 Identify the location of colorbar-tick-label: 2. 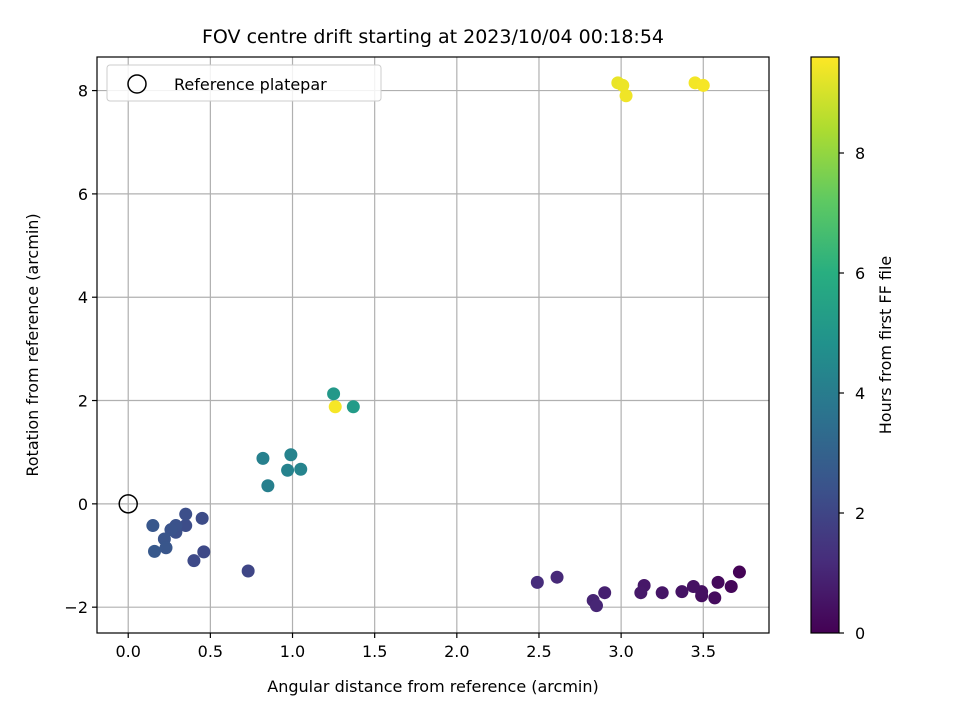
(860, 513).